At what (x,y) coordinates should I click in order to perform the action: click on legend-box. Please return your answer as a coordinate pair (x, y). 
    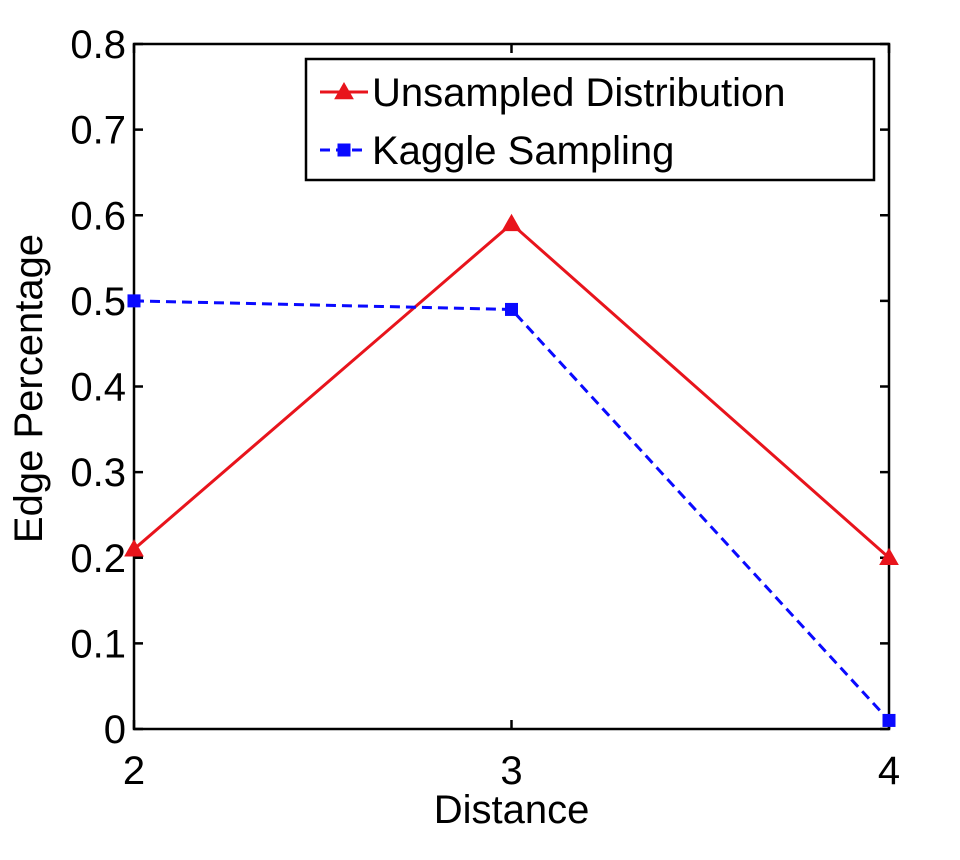
    Looking at the image, I should click on (590, 119).